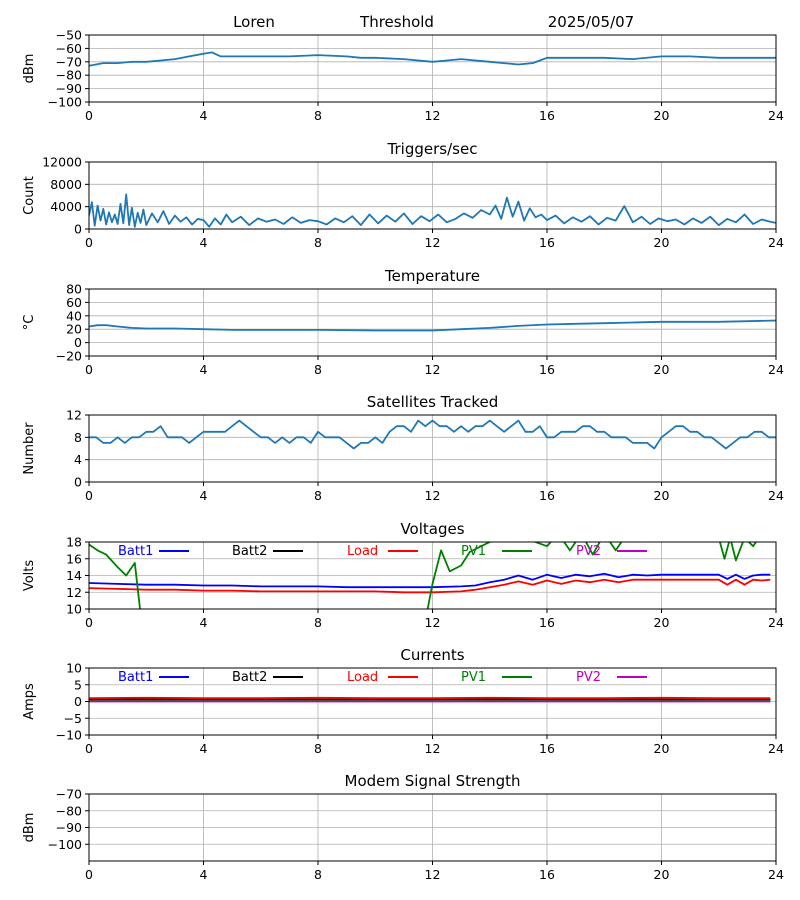  What do you see at coordinates (78, 437) in the screenshot?
I see `y-tick-label: 8` at bounding box center [78, 437].